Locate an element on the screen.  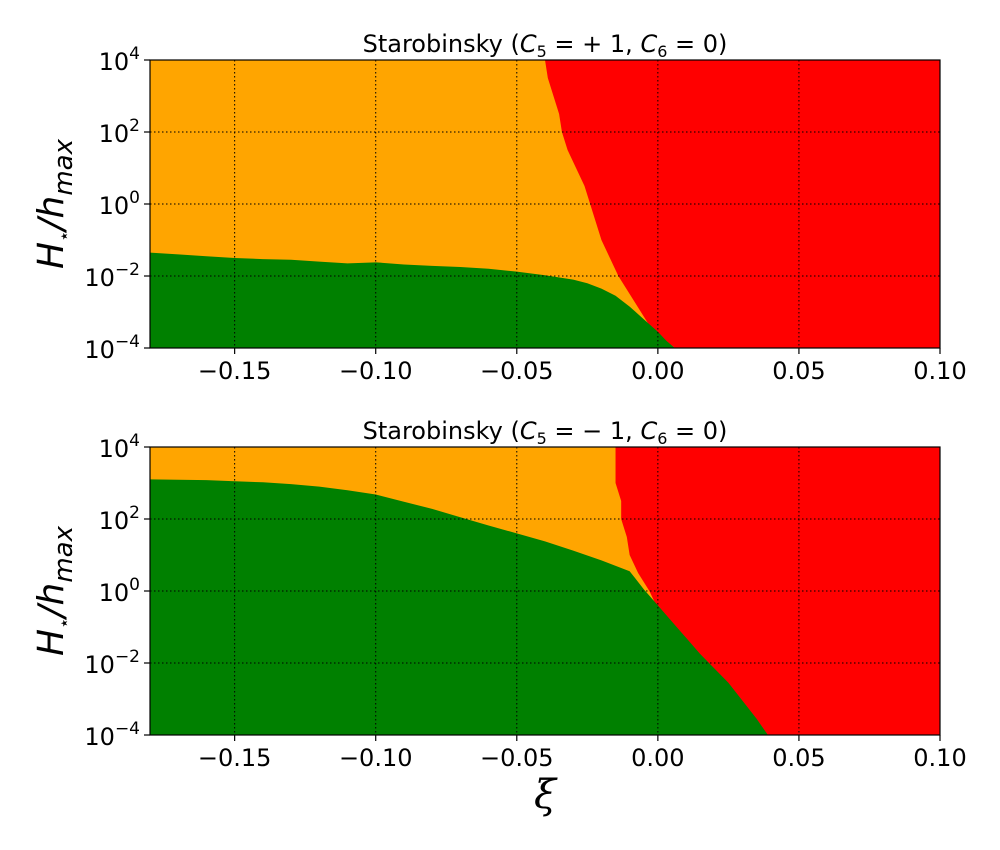
chart-title: Starobinsky (C5 = − 1, C6 = 0) is located at coordinates (545, 432).